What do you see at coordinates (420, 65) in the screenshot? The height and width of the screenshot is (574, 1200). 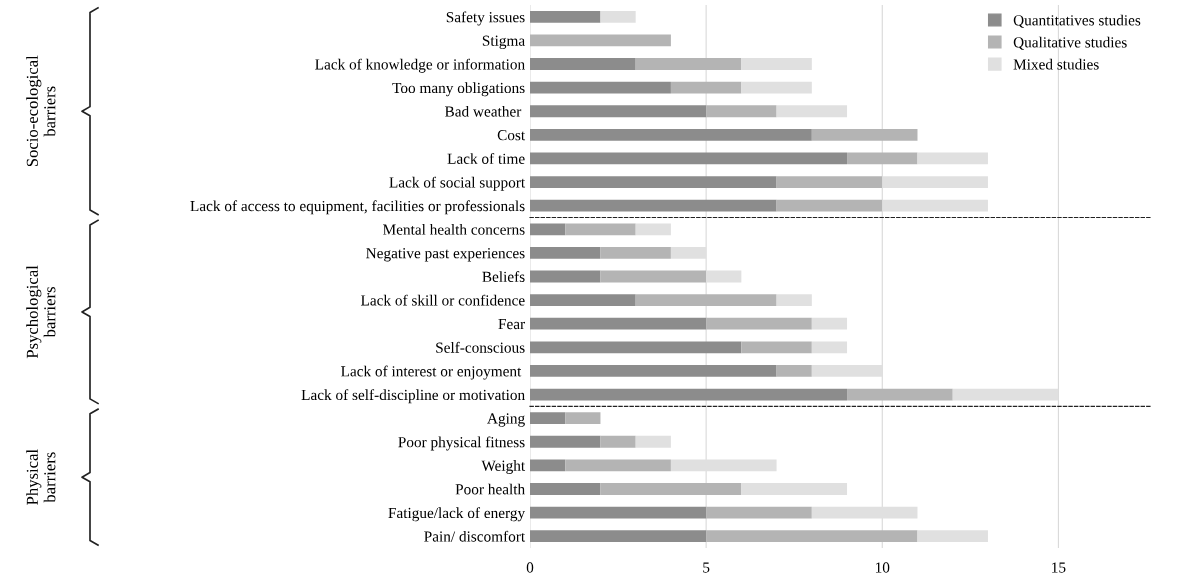 I see `y-tick-label: Lack of knowledge or information` at bounding box center [420, 65].